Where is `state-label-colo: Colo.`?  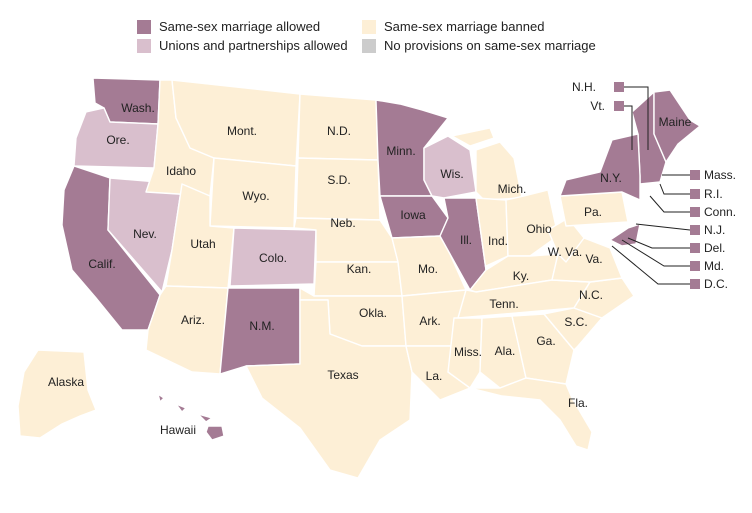
state-label-colo: Colo. is located at coordinates (273, 258).